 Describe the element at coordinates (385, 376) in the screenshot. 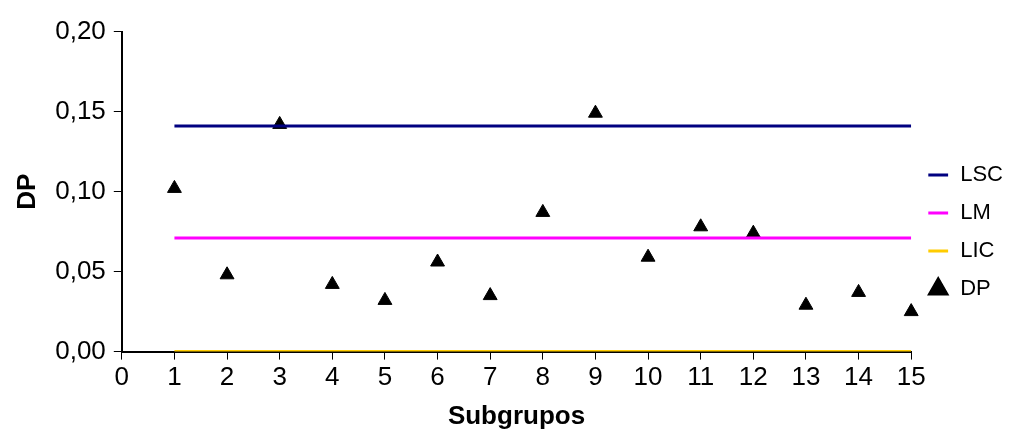

I see `x-tick-label: 5` at that location.